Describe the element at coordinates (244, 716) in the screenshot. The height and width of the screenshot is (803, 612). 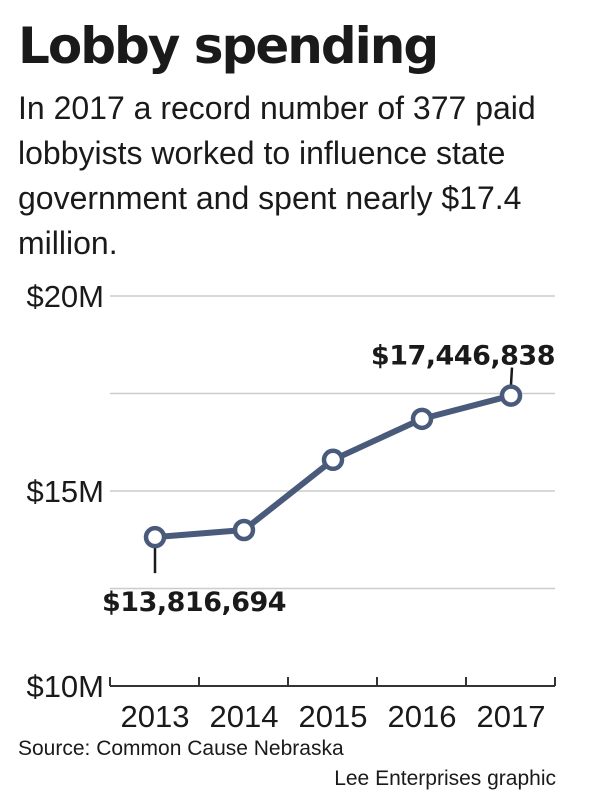
I see `x-tick-label: 2014` at that location.